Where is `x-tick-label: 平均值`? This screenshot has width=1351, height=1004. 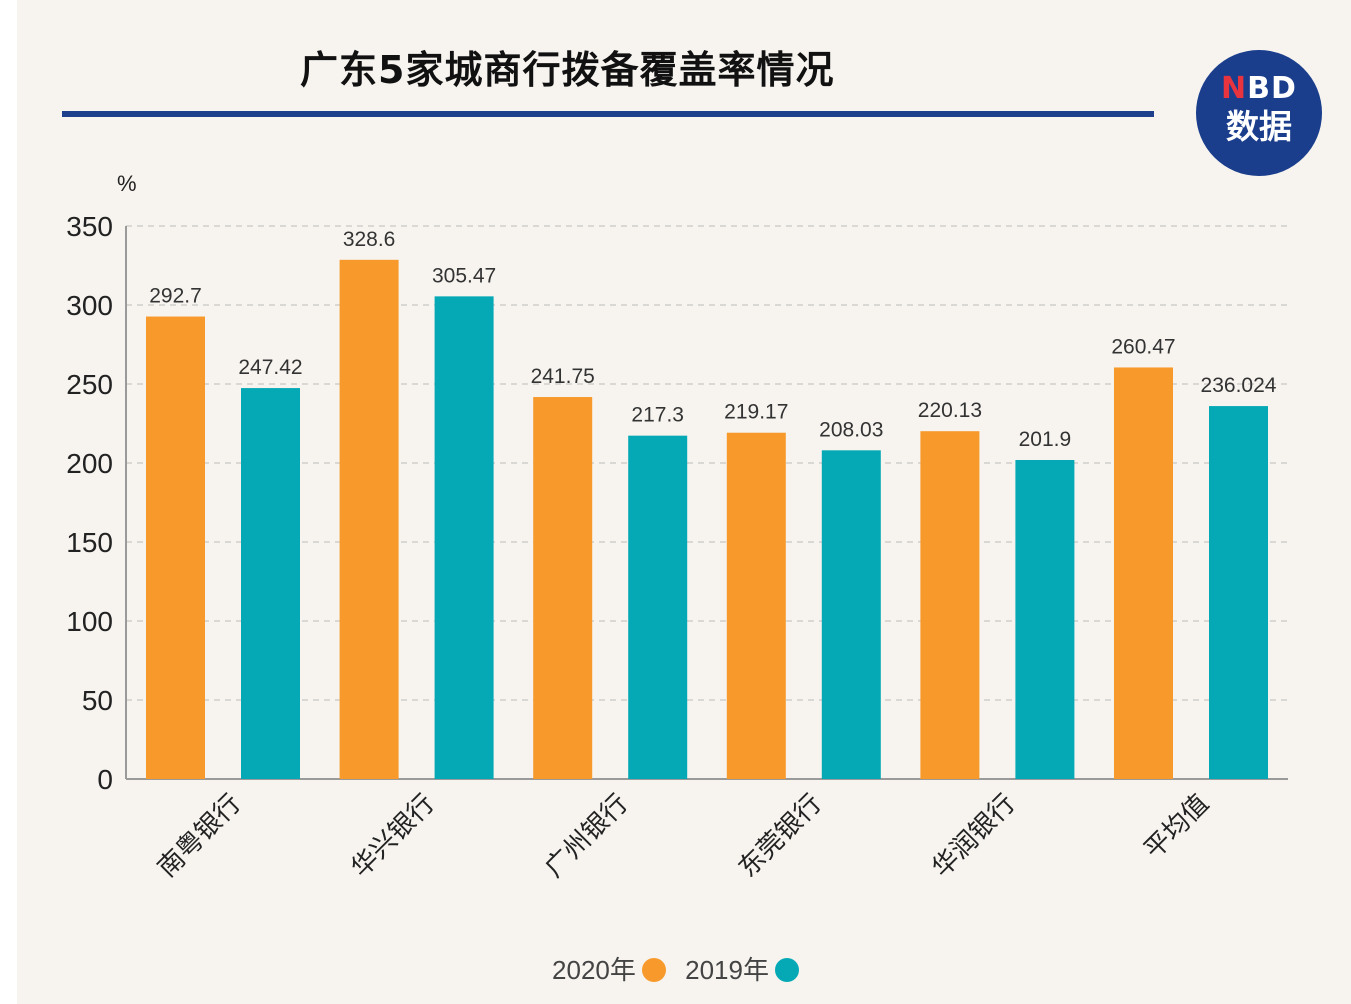 x-tick-label: 平均值 is located at coordinates (1177, 827).